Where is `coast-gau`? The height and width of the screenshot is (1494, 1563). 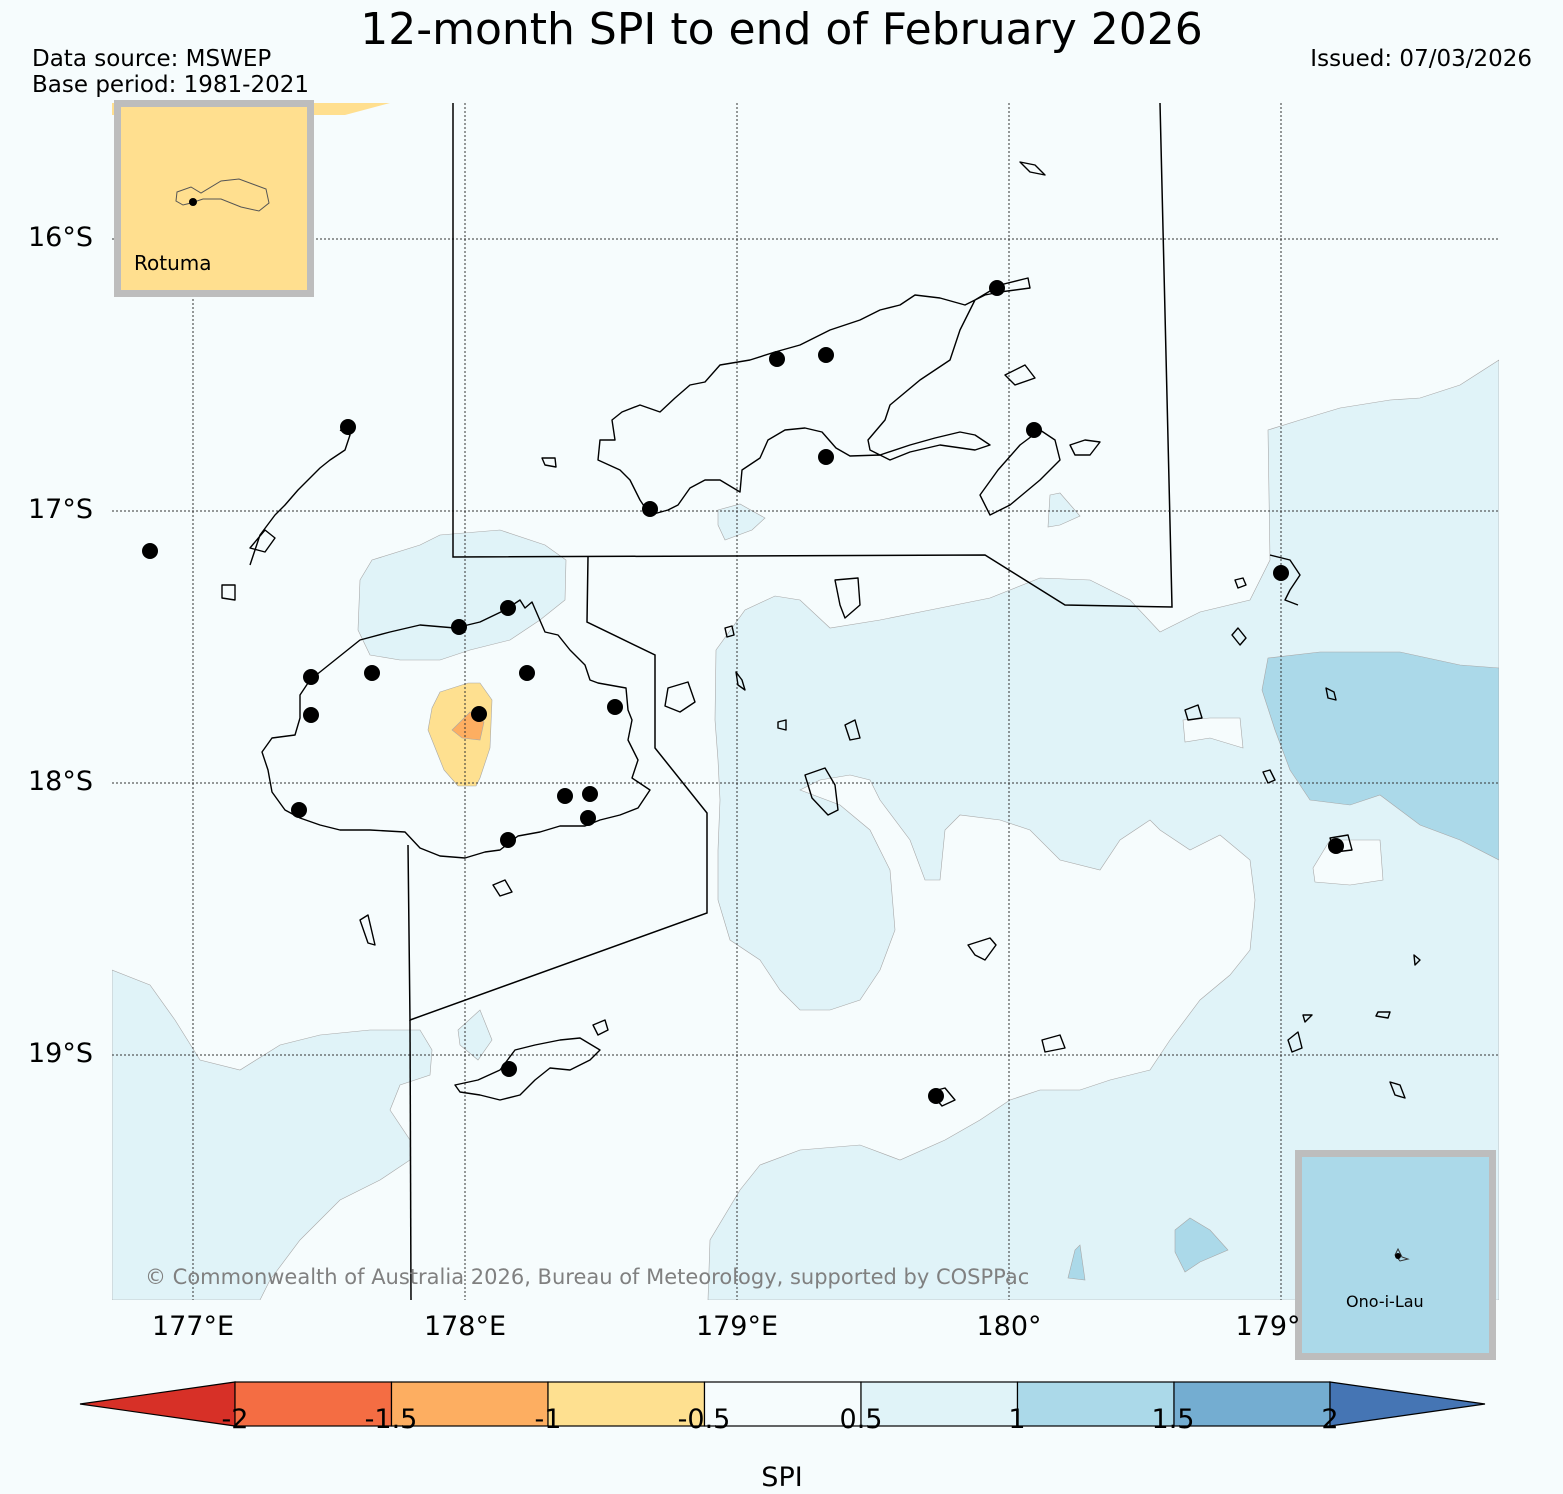
coast-gau is located at coordinates (821, 791).